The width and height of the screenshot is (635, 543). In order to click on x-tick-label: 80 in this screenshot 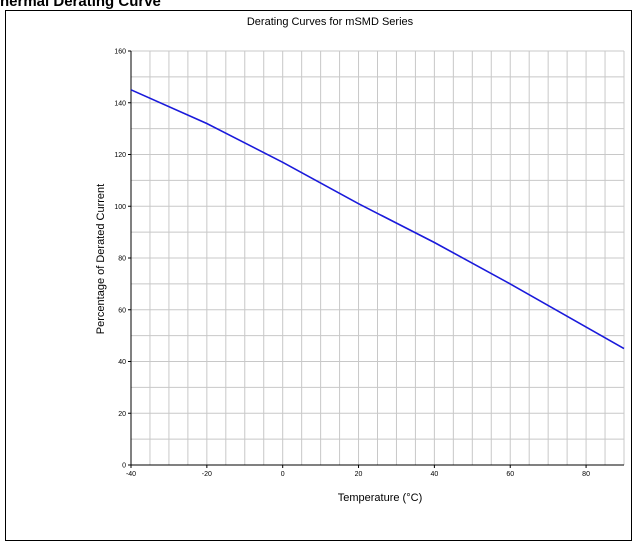, I will do `click(586, 474)`.